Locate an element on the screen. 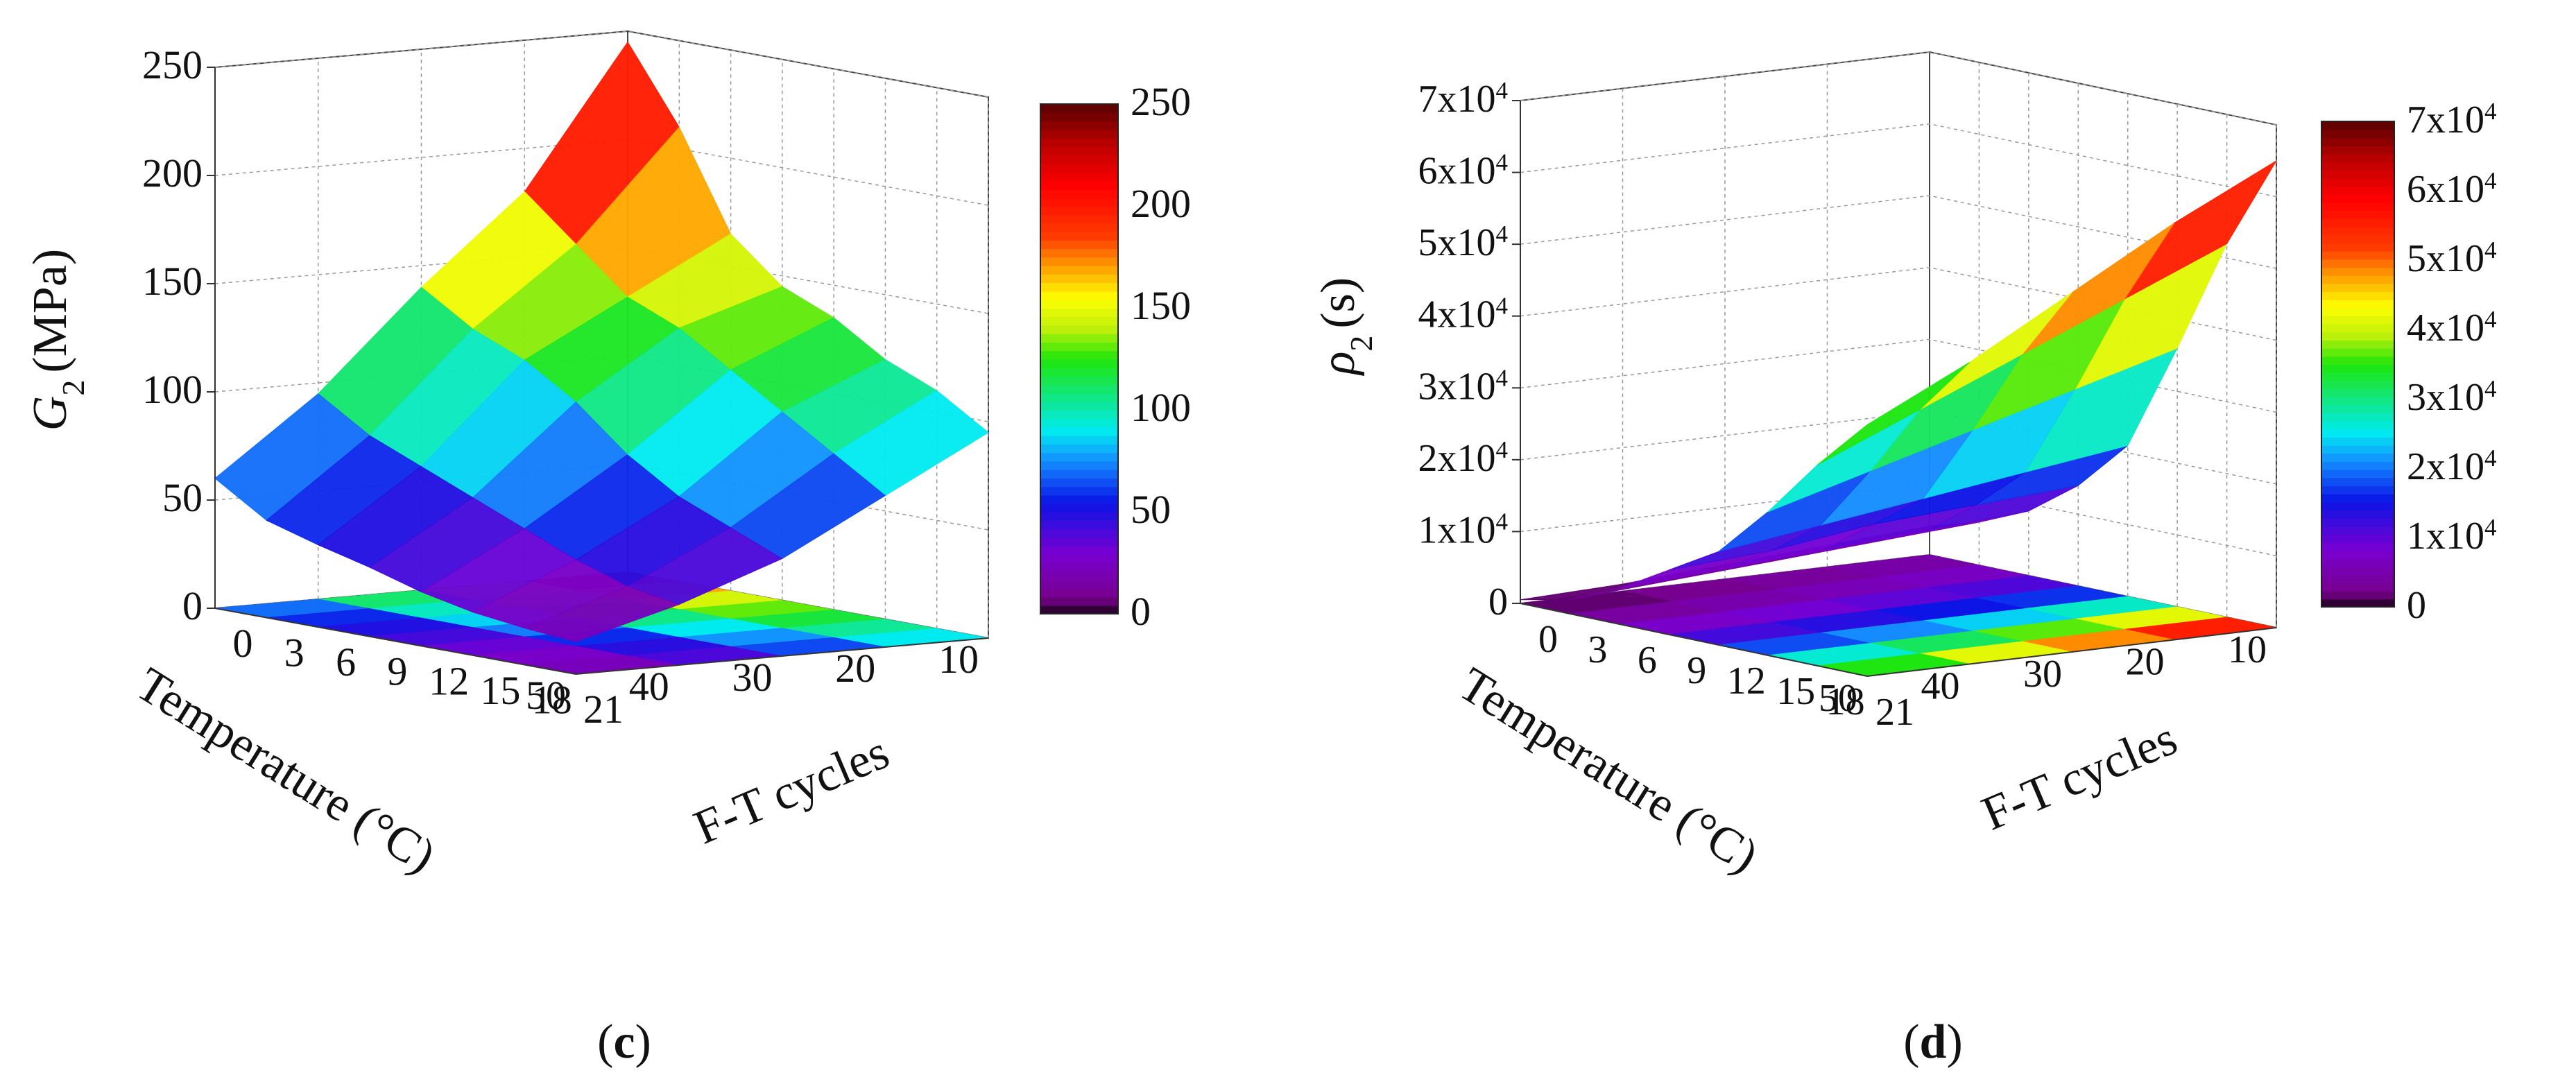 This screenshot has height=1075, width=2576. z-tick-label: 100 is located at coordinates (172, 389).